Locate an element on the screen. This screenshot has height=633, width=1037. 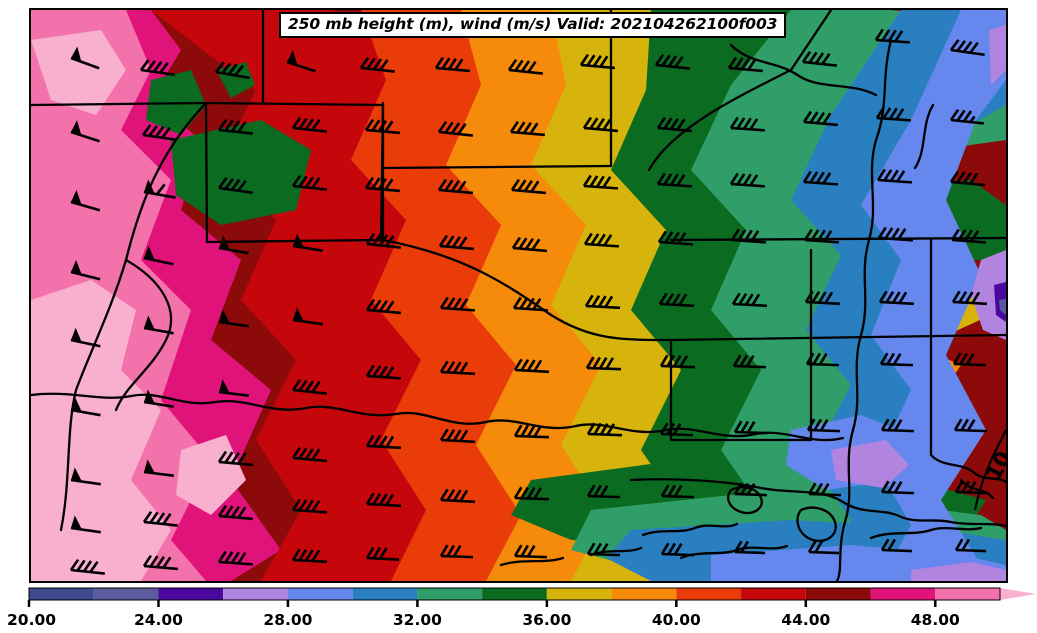
colorbar-svg: 20.00 24.00 28.00 32.00 36.00 40.00 44.00 48.00 is located at coordinates (521, 608).